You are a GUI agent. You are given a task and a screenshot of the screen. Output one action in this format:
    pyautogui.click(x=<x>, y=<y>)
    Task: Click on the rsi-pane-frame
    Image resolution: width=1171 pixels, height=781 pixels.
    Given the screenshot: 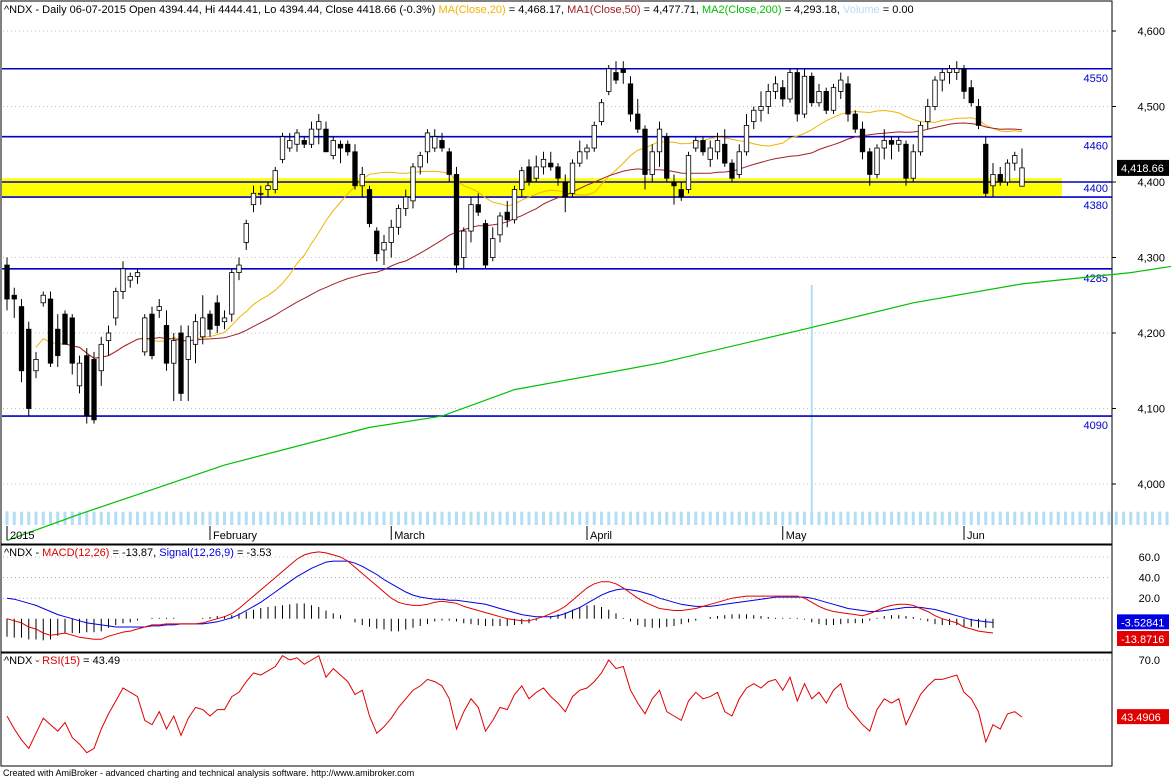 What is the action you would take?
    pyautogui.click(x=556, y=709)
    